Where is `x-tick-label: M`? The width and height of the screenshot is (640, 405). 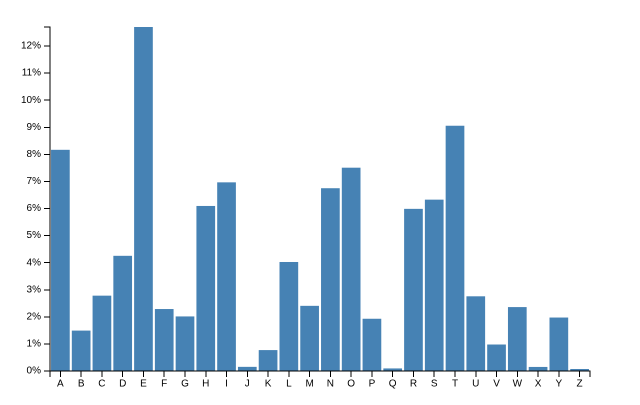
x-tick-label: M is located at coordinates (309, 384).